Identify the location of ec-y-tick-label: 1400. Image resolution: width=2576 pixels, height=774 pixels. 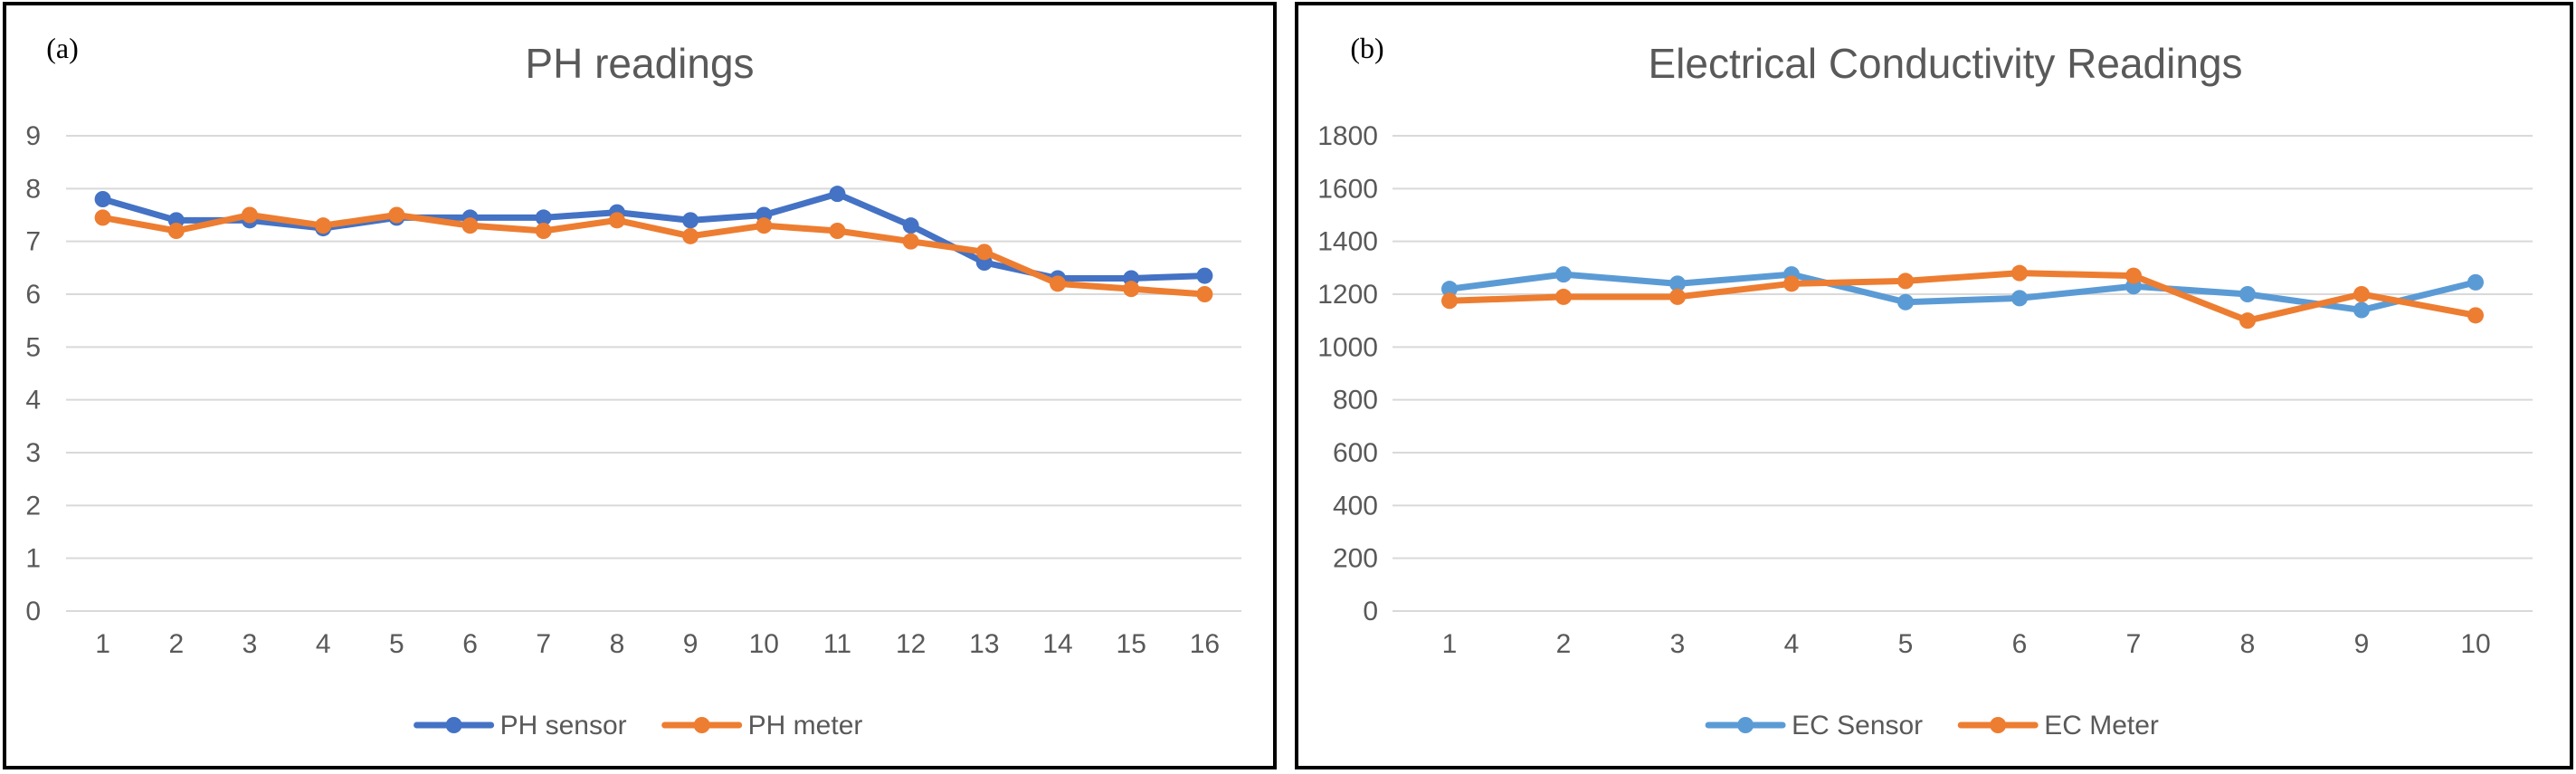
(1347, 242).